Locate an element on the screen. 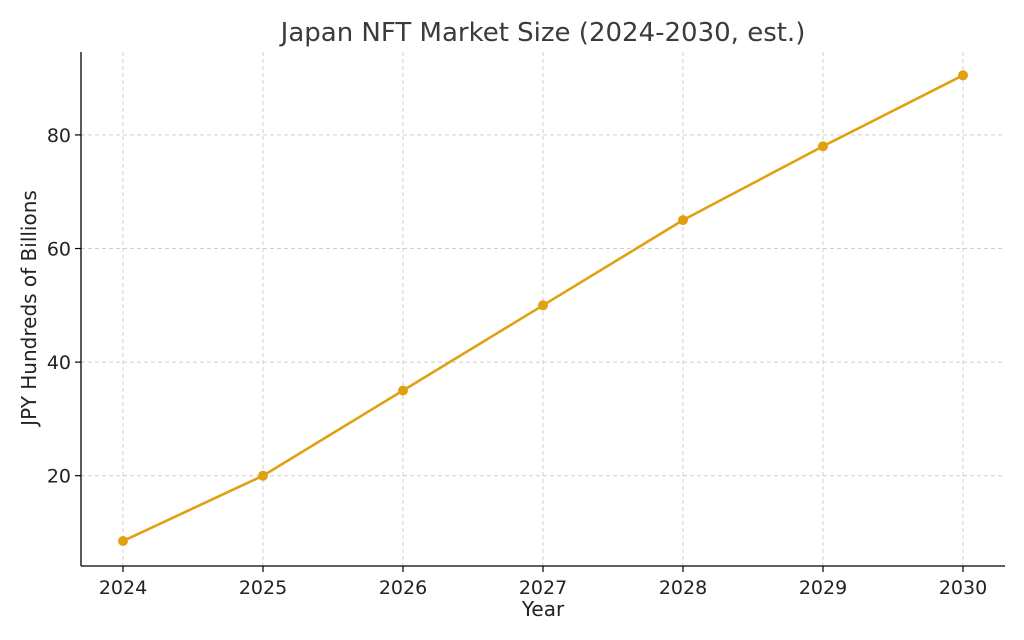 The width and height of the screenshot is (1024, 640). x-tick-label: 2029 is located at coordinates (823, 588).